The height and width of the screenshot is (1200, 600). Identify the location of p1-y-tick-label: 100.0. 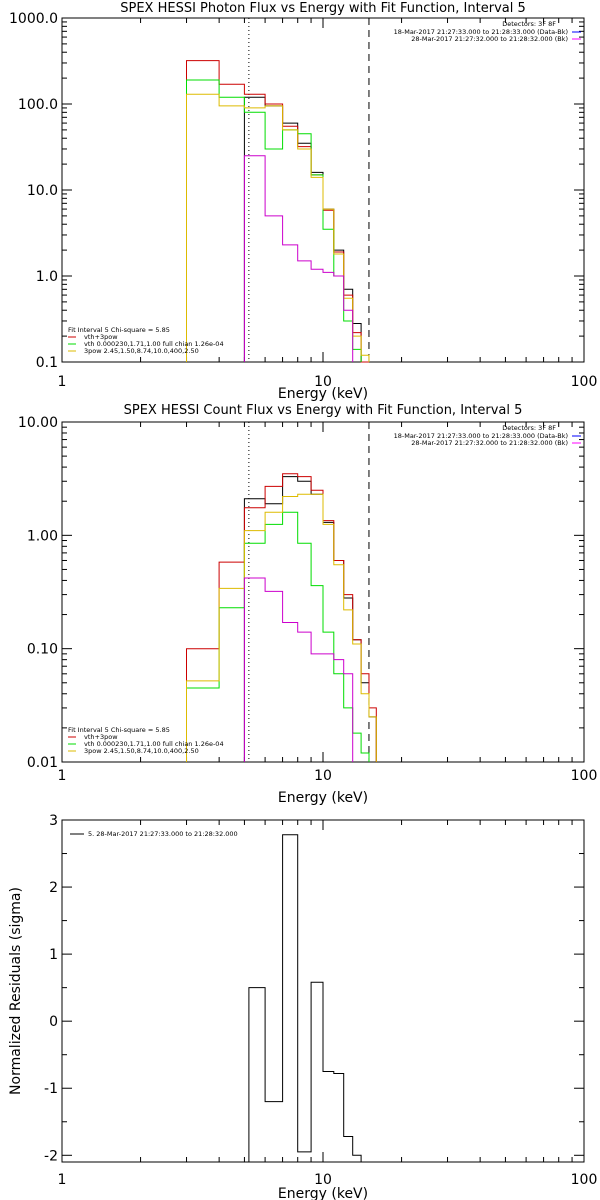
(38, 105).